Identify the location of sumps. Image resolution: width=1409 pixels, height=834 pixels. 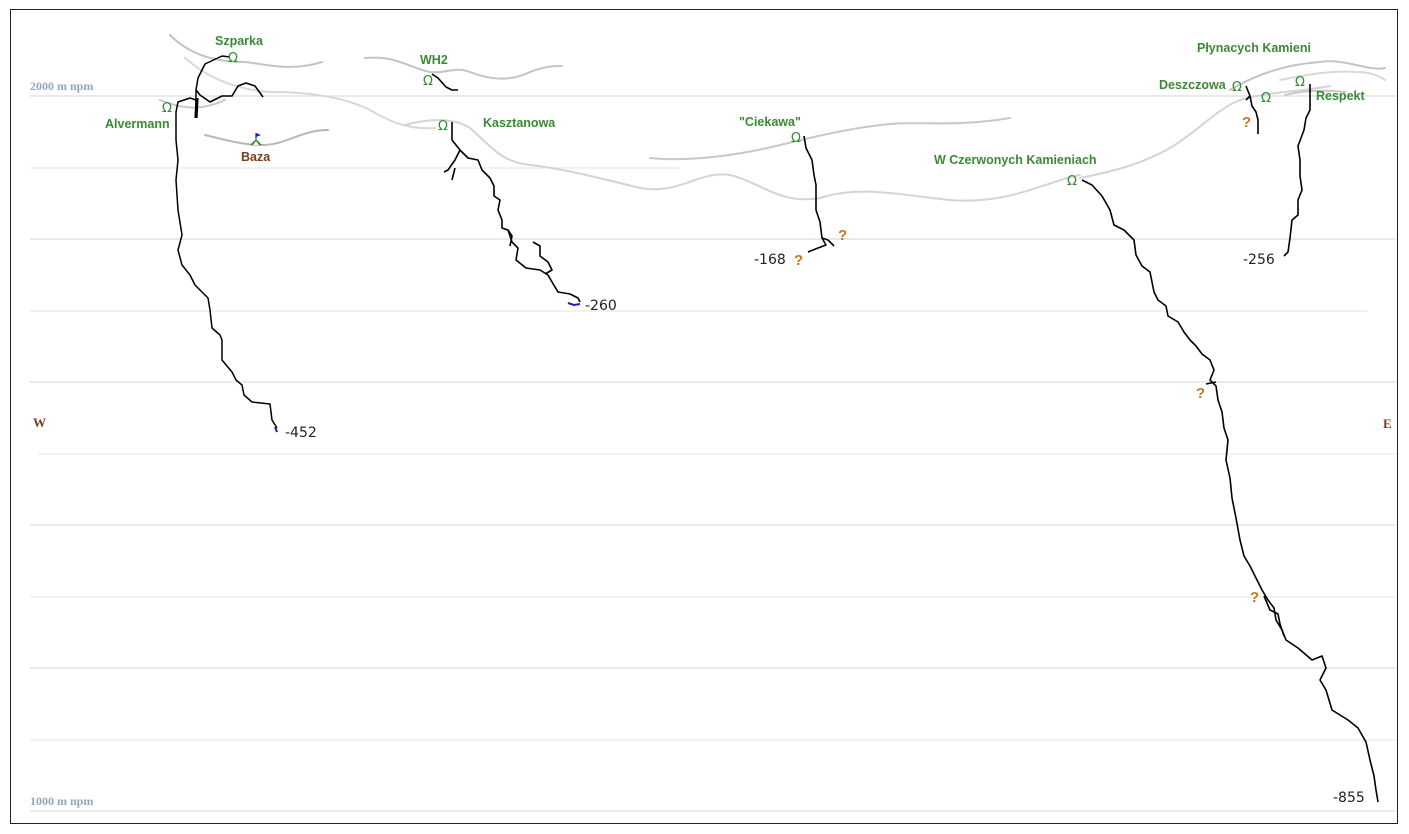
(427, 367).